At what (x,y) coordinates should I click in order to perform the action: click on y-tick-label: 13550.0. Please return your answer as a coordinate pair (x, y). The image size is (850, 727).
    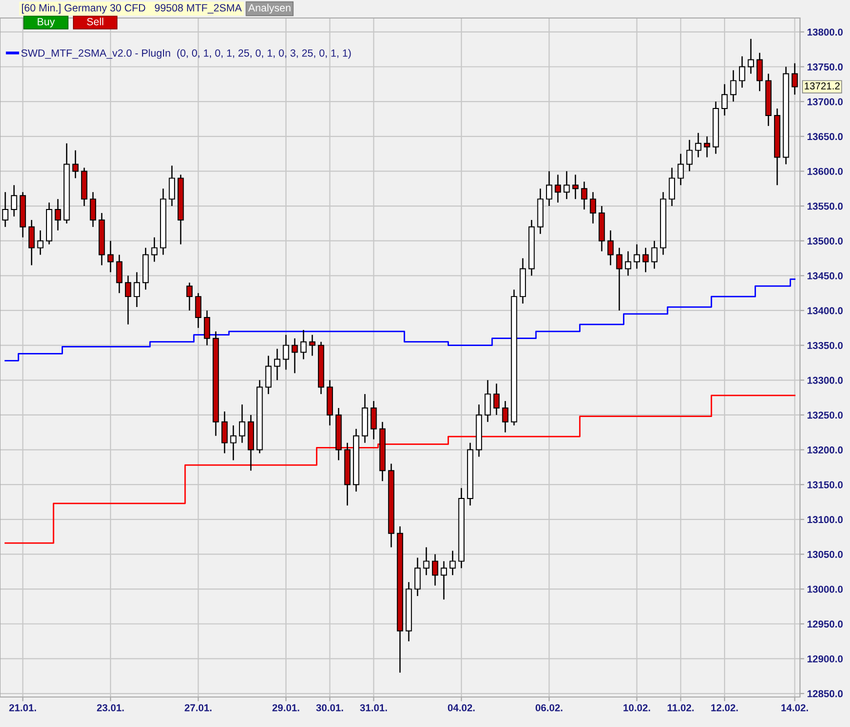
    Looking at the image, I should click on (825, 206).